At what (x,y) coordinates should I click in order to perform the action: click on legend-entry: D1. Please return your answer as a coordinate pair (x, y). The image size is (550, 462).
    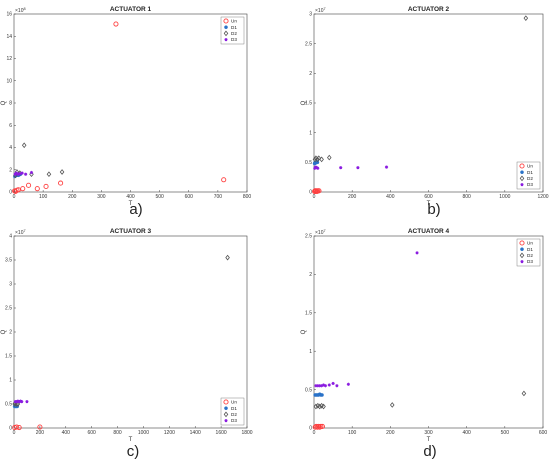
    Looking at the image, I should click on (530, 249).